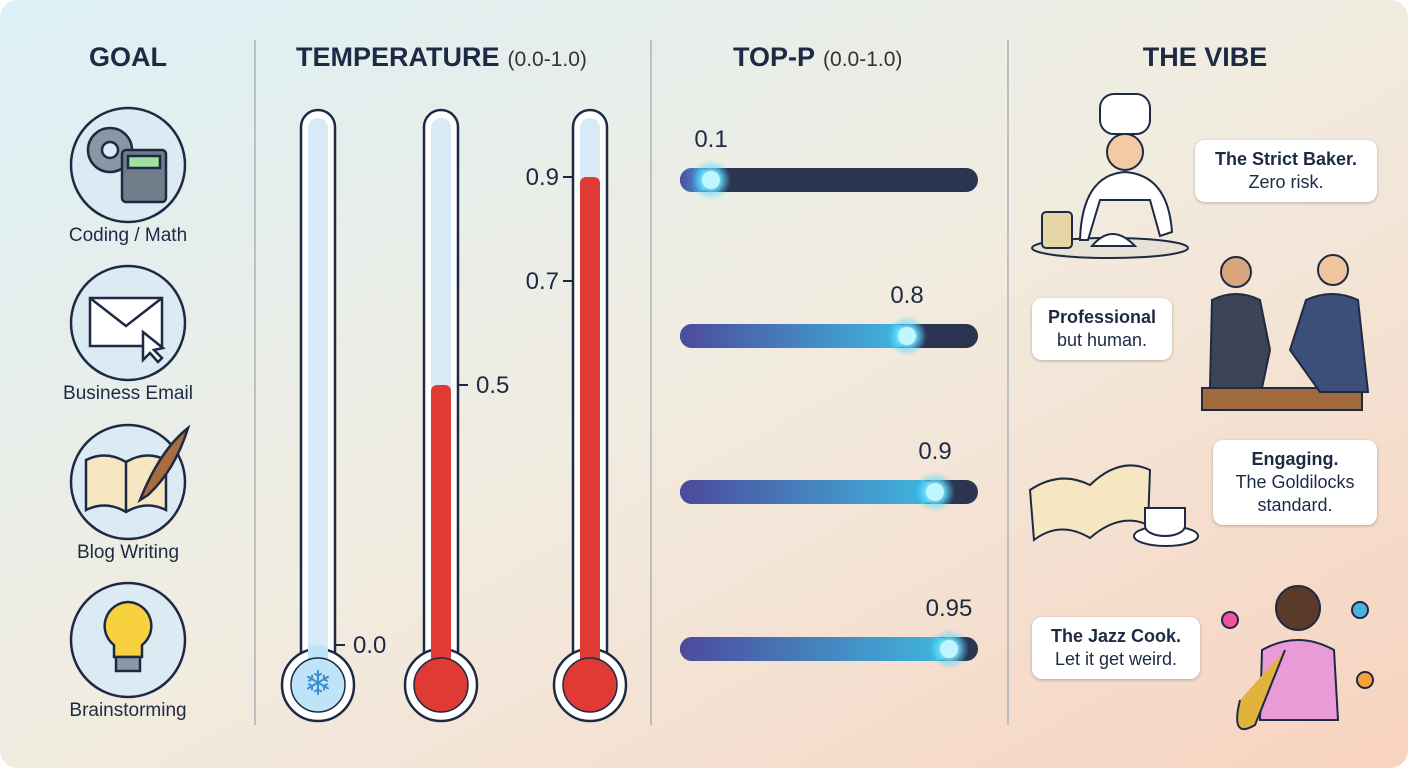  I want to click on tick-label: 0.7, so click(542, 281).